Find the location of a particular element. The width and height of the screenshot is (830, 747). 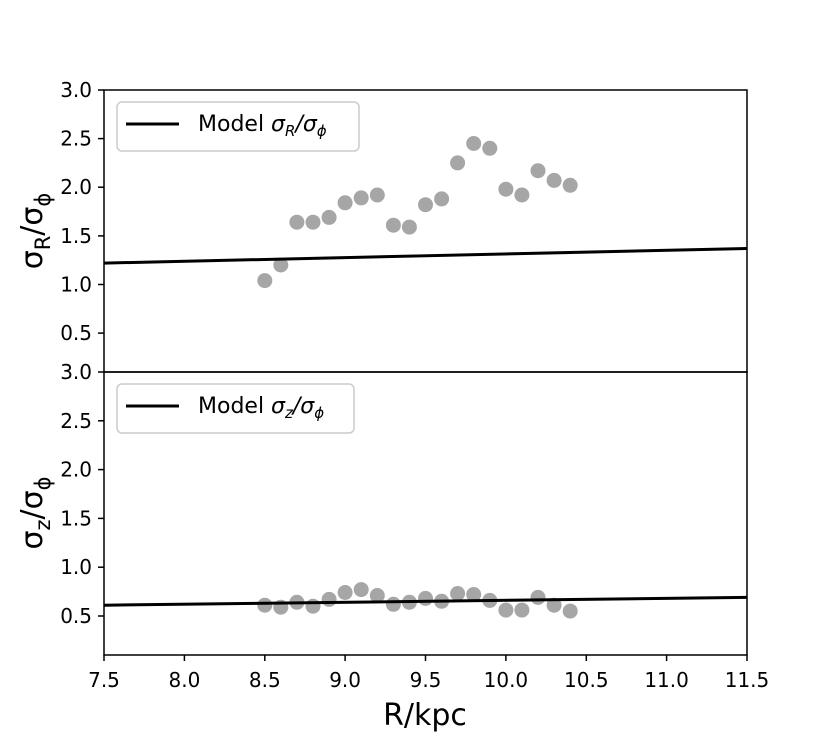

x-tick-label-8: 11.0 is located at coordinates (666, 680).